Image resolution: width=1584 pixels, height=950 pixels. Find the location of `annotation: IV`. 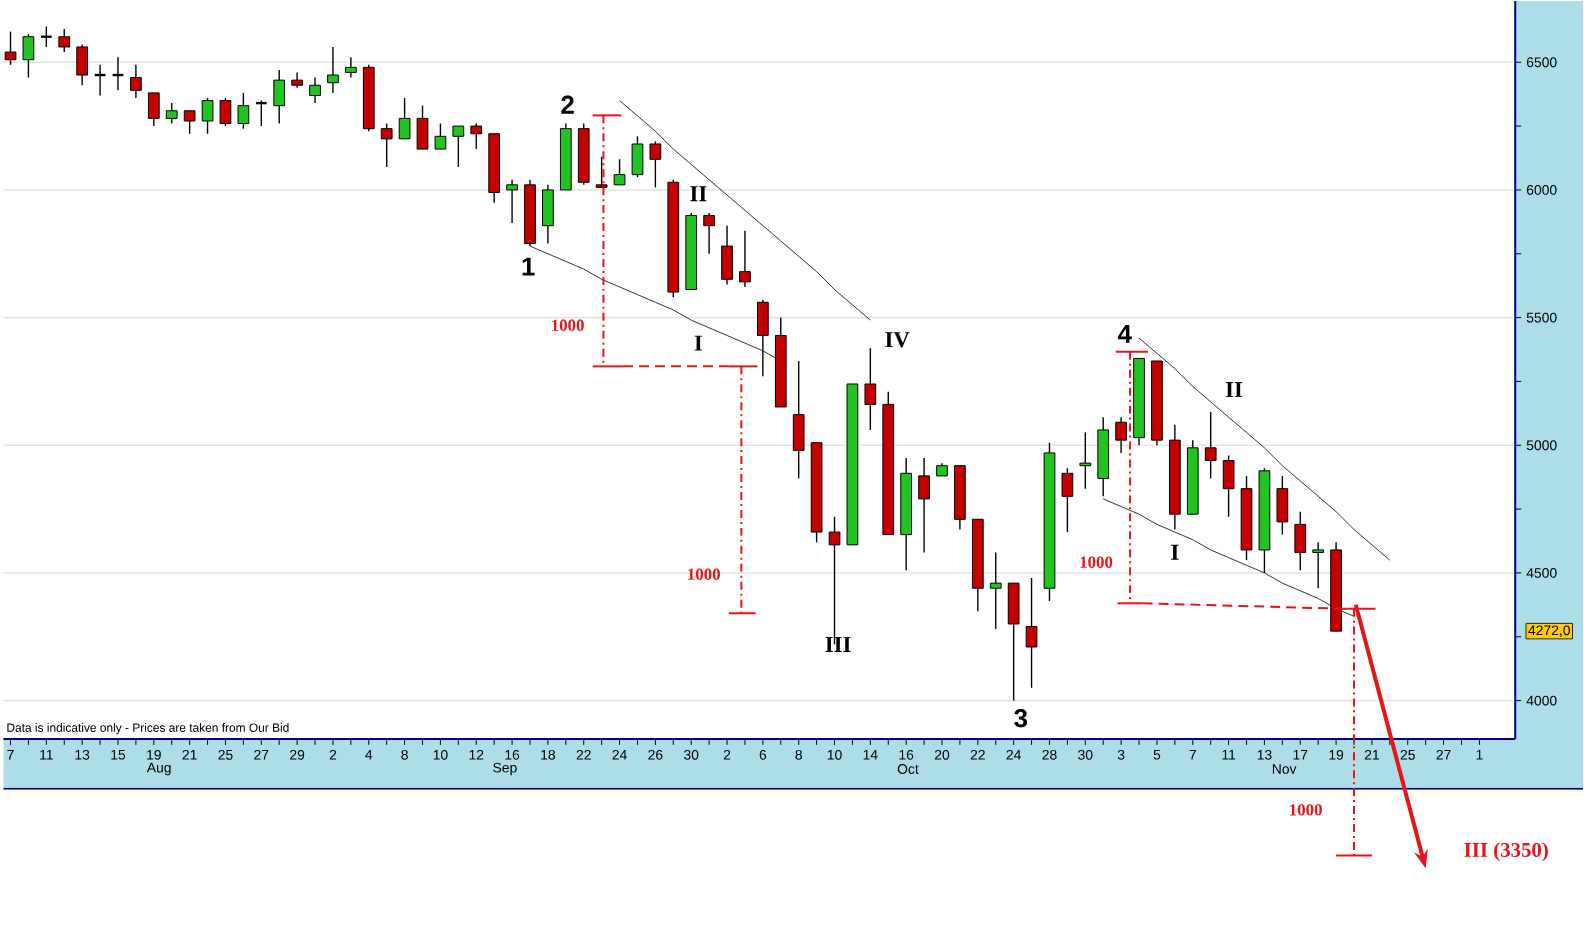

annotation: IV is located at coordinates (897, 340).